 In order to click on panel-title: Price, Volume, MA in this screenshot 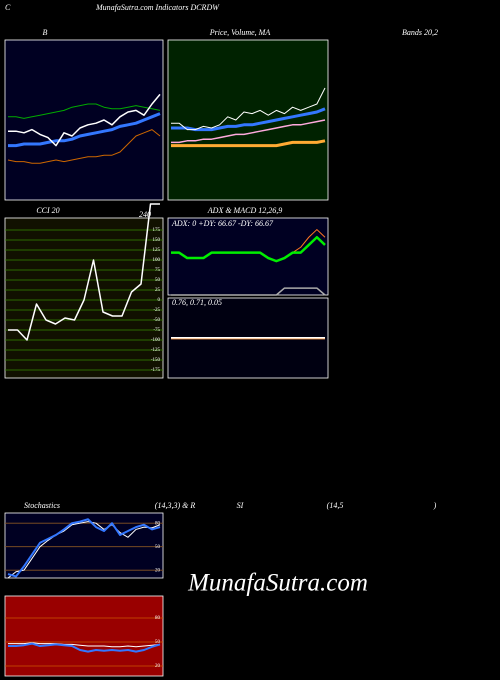, I will do `click(240, 32)`.